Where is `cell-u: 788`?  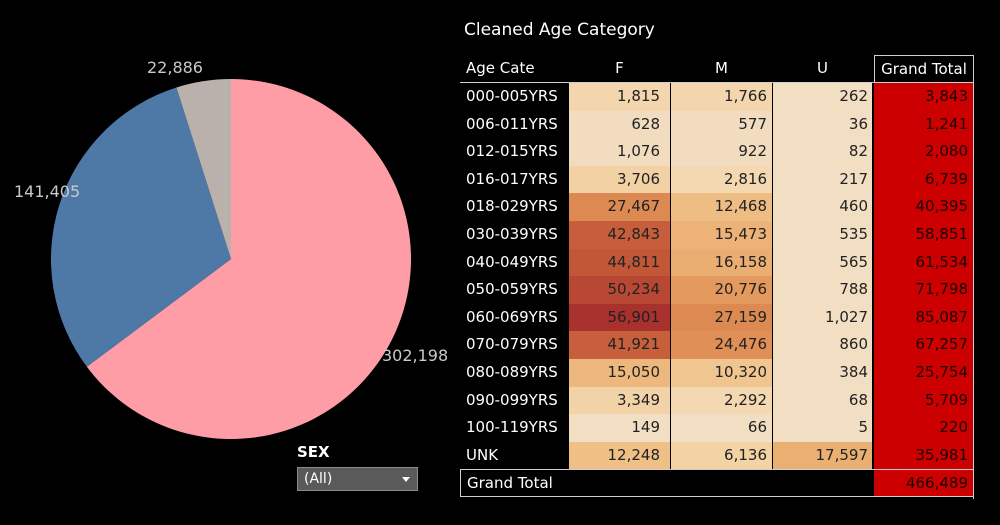 cell-u: 788 is located at coordinates (822, 290).